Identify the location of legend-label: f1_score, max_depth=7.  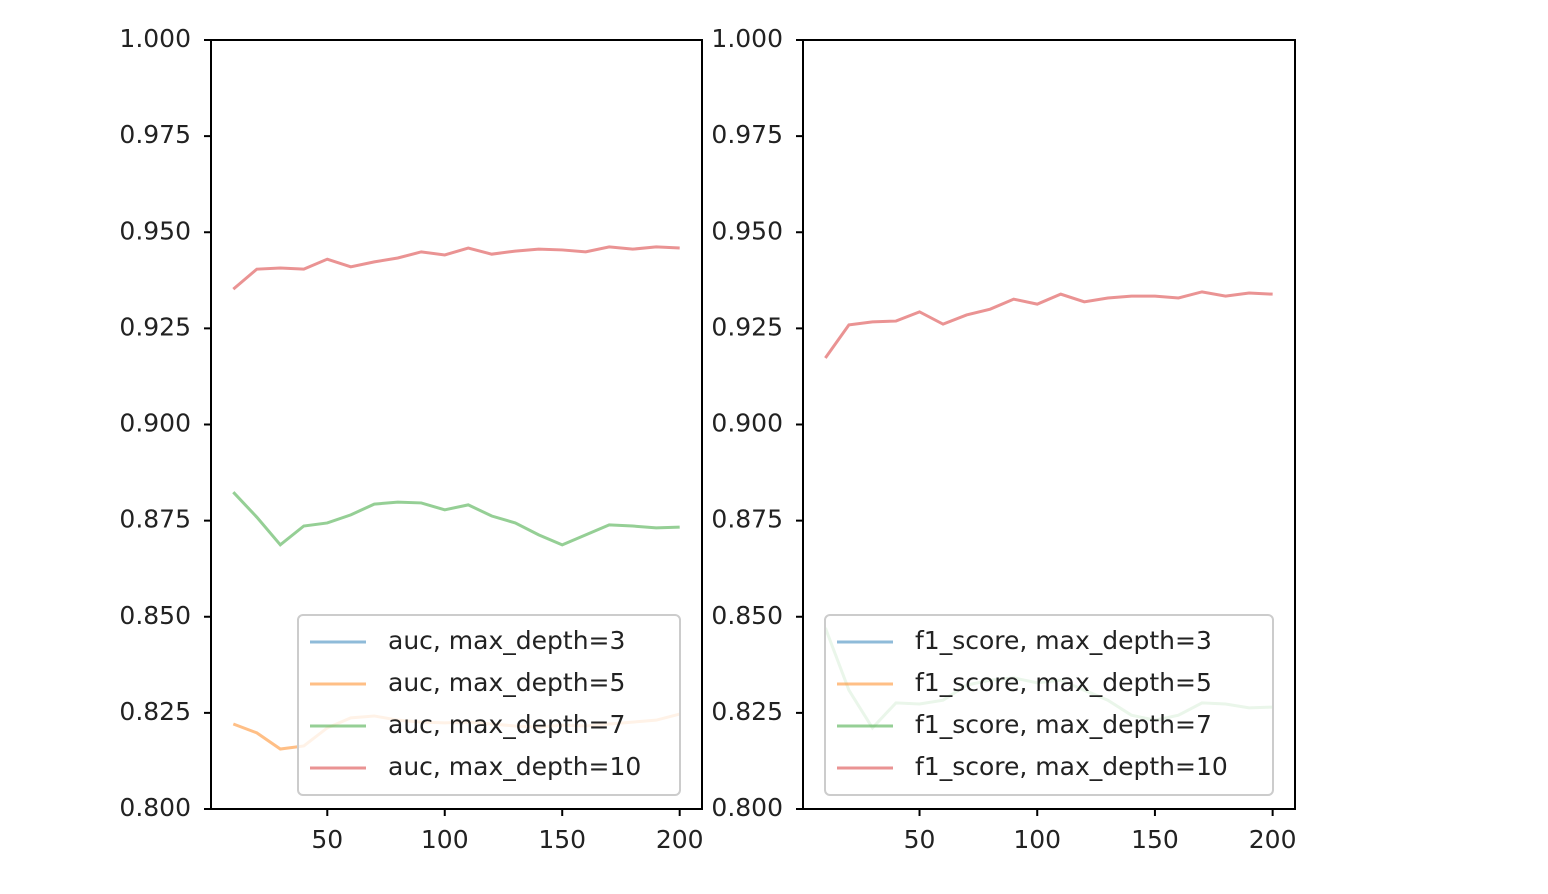
(1063, 724).